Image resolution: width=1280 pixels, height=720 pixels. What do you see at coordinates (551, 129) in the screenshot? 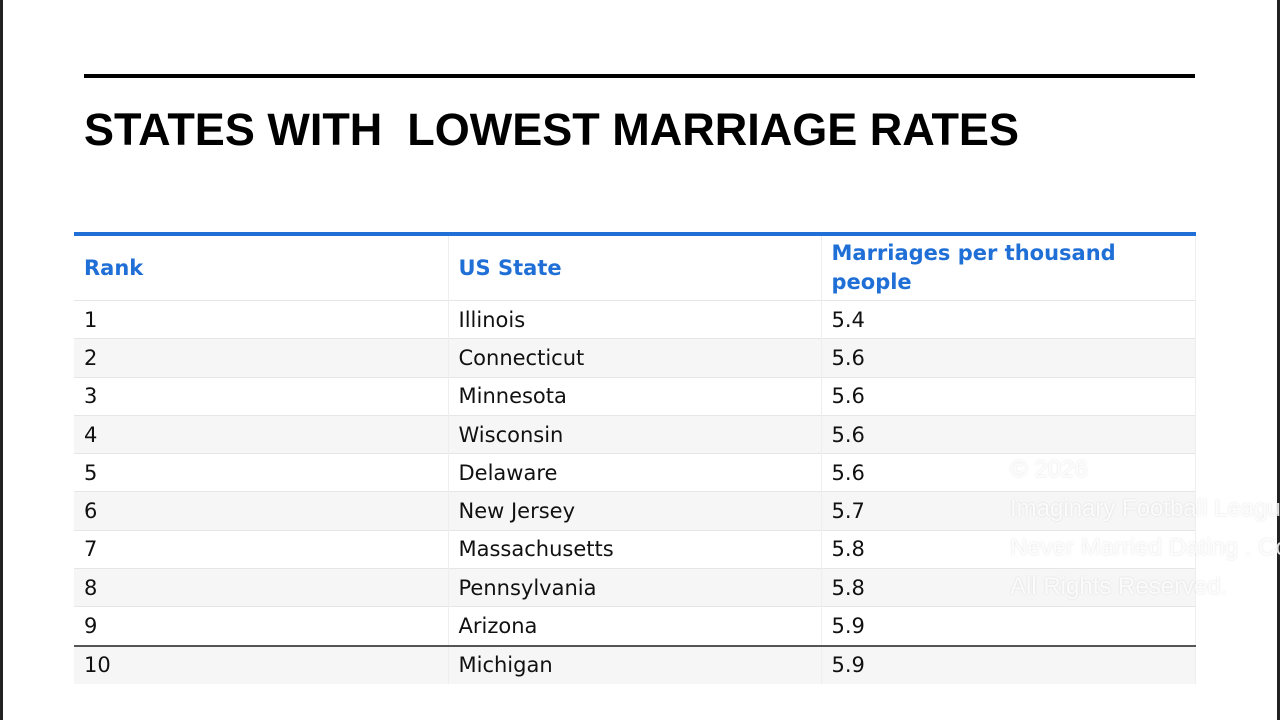
I see `title: STATES WITH LOWEST MARRIAGE RATES` at bounding box center [551, 129].